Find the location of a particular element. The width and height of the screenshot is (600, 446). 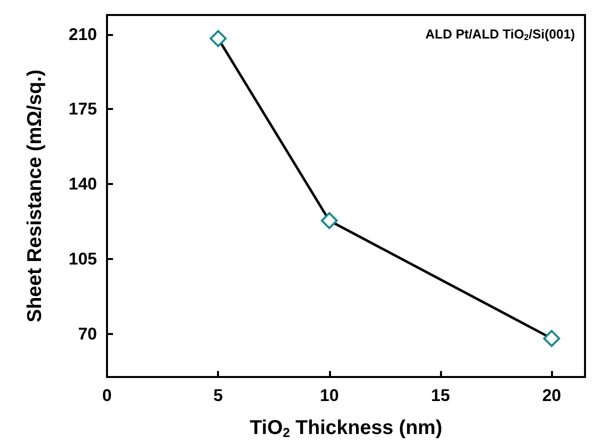

y-tick-label: 210 is located at coordinates (82, 34).